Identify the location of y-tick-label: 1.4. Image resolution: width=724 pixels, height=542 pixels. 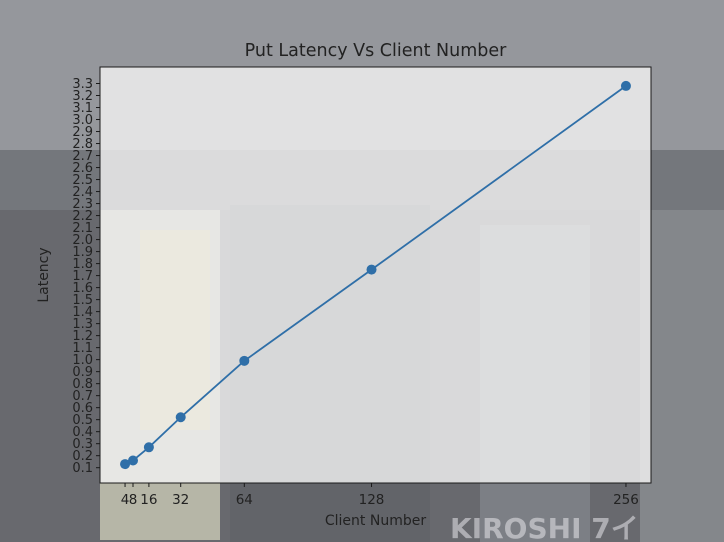
(82, 312).